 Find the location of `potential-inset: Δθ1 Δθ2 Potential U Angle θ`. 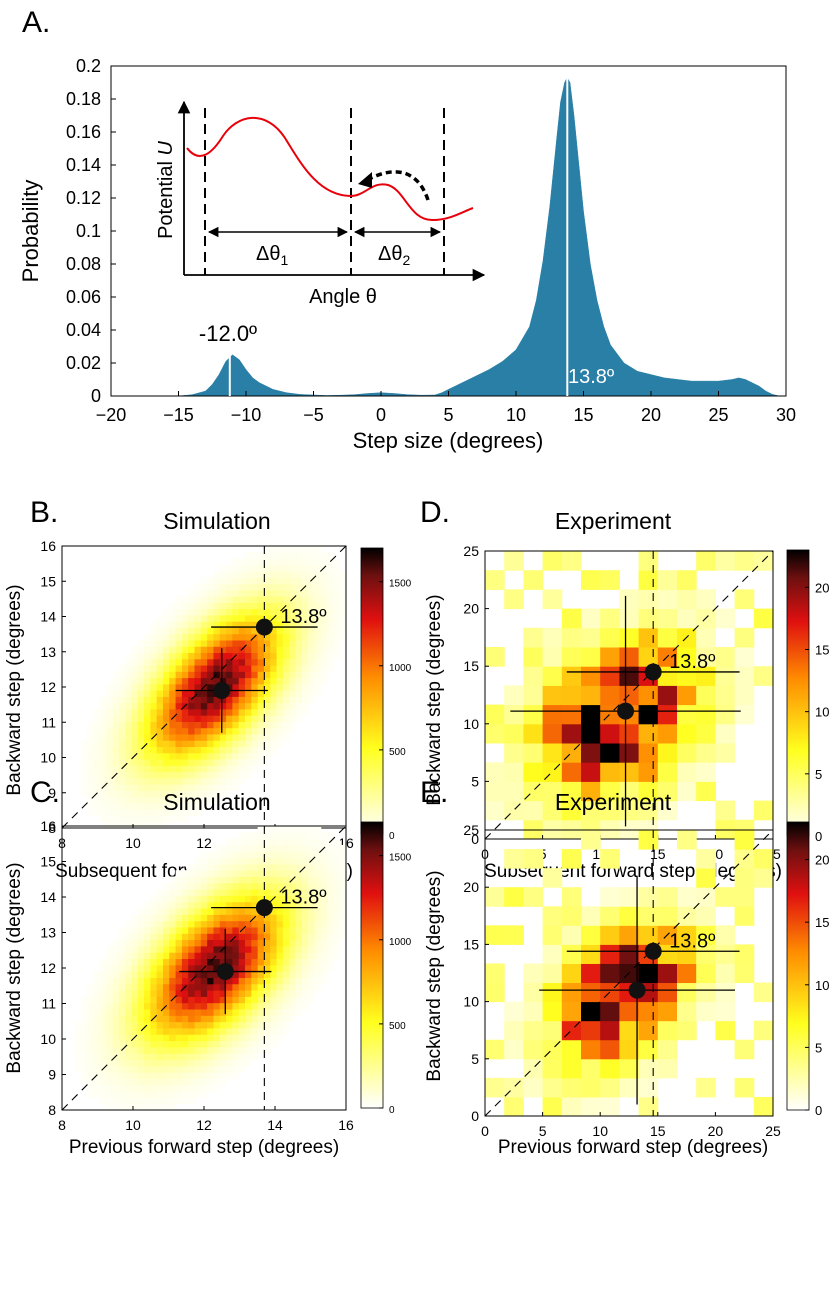

potential-inset: Δθ1 Δθ2 Potential U Angle θ is located at coordinates (320, 204).